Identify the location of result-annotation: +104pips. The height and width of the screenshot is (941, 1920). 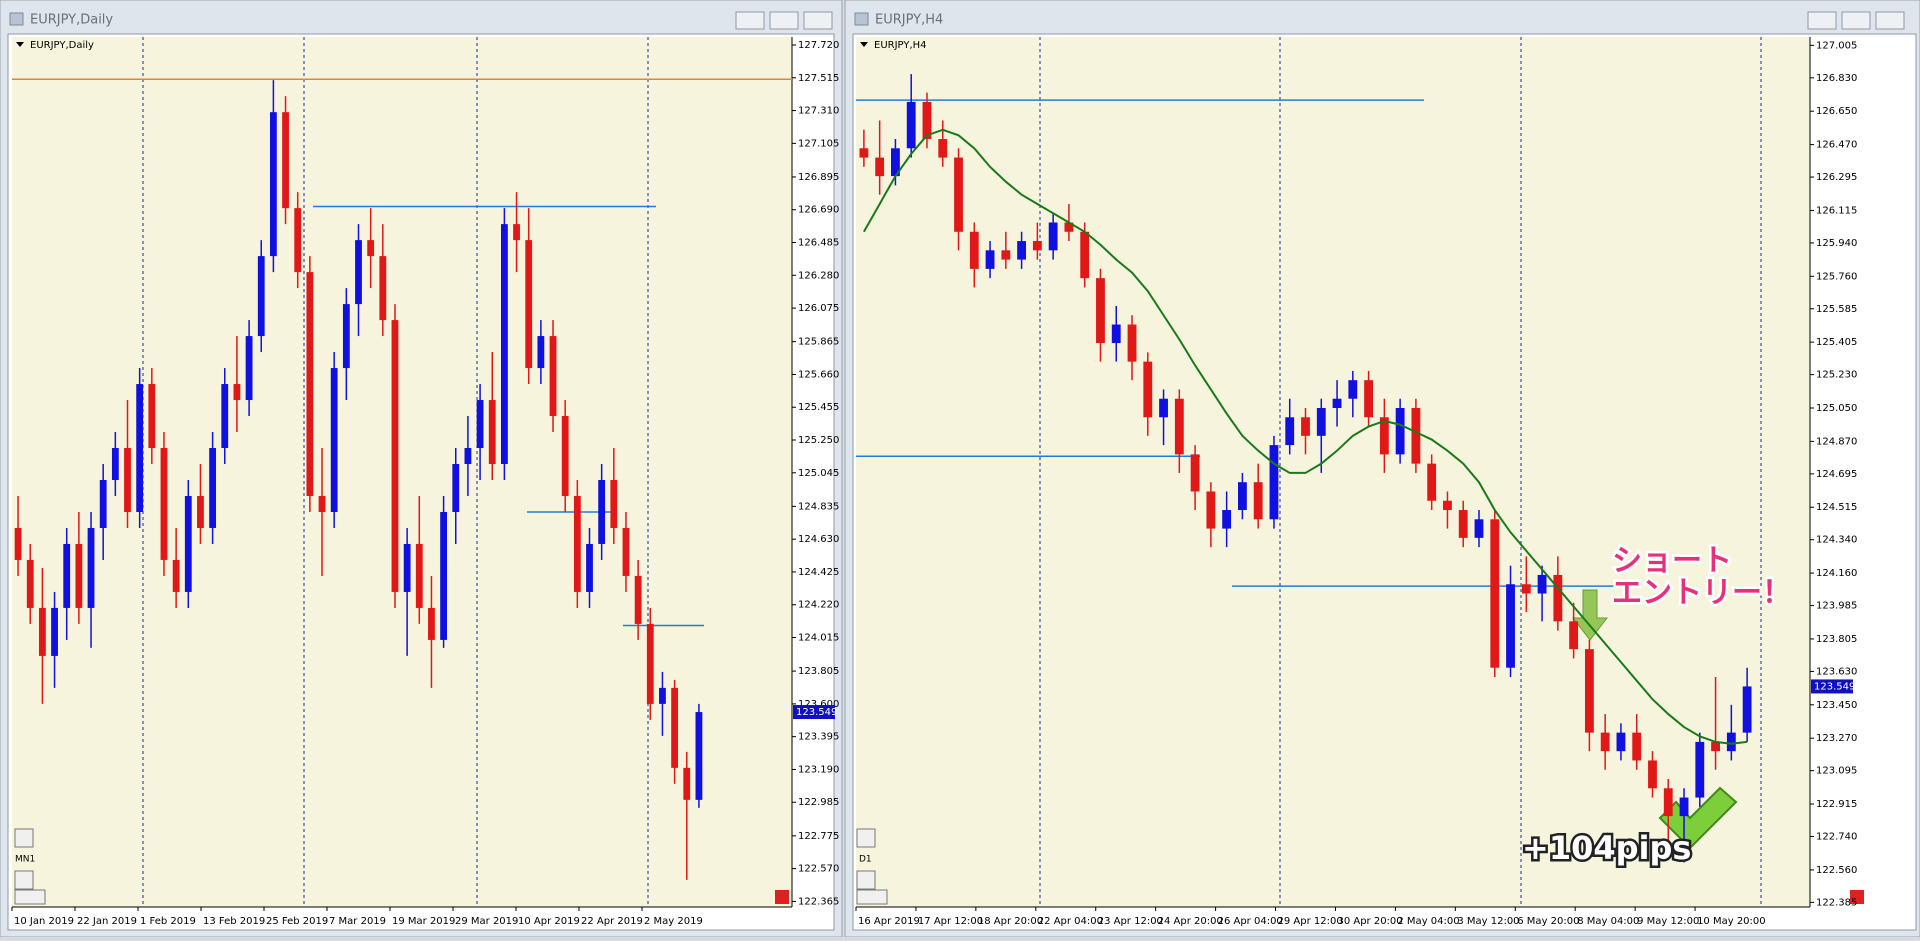
(1606, 848).